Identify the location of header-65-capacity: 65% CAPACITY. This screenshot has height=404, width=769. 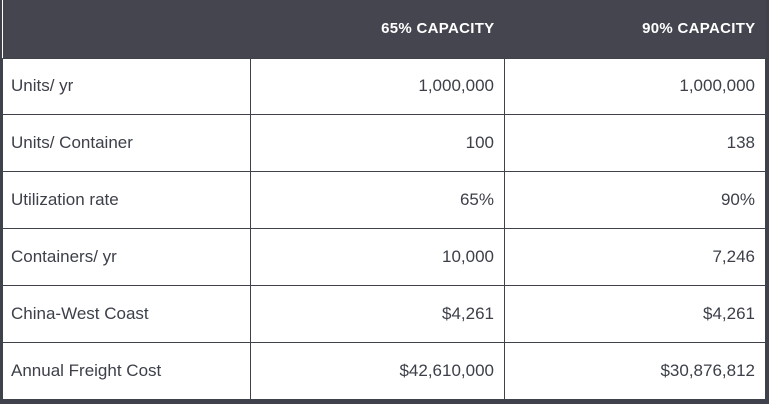
(377, 29).